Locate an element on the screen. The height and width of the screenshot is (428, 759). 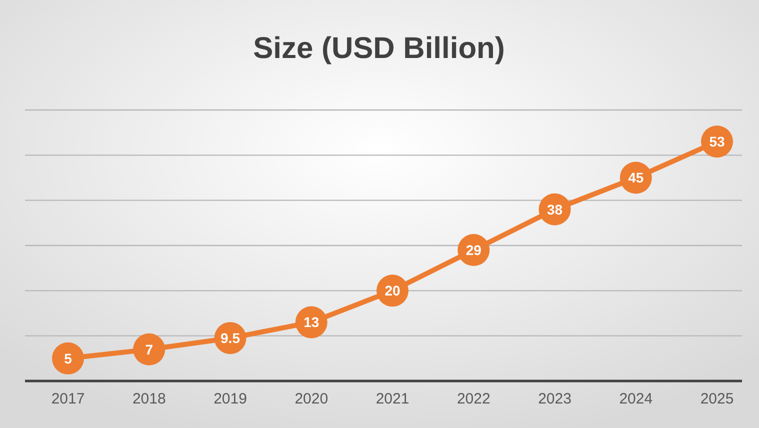
x-tick-label: 2025 is located at coordinates (717, 399).